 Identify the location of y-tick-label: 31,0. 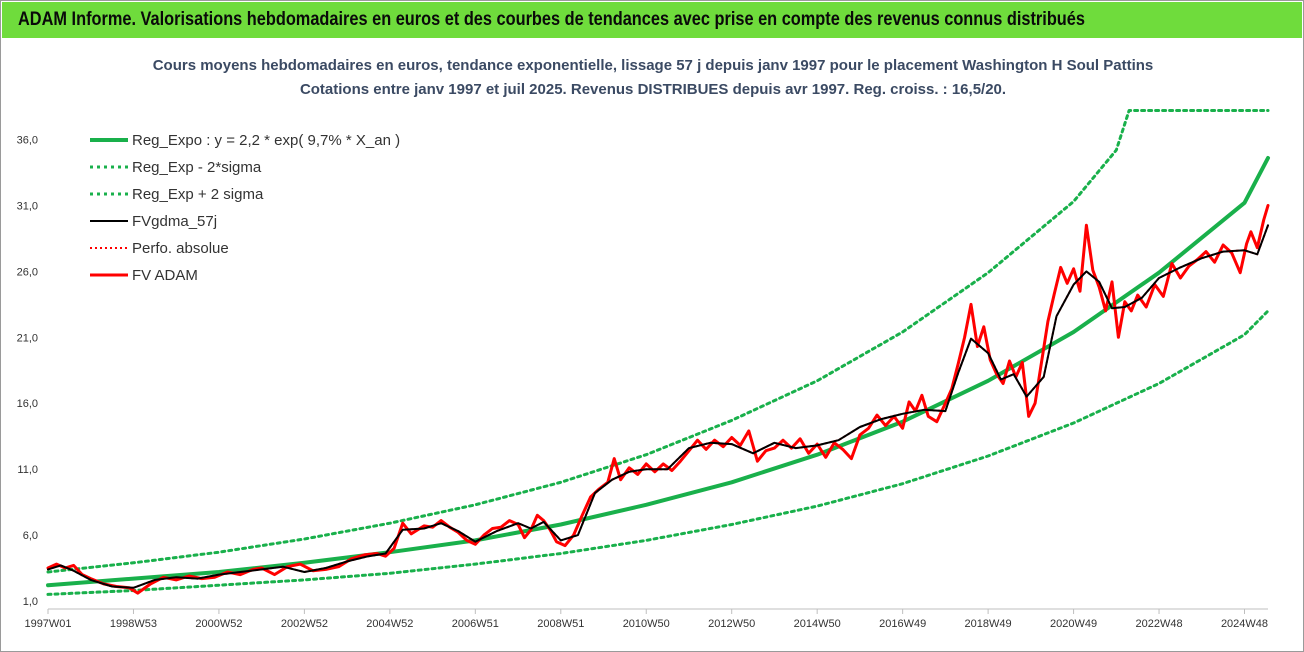
(27, 206).